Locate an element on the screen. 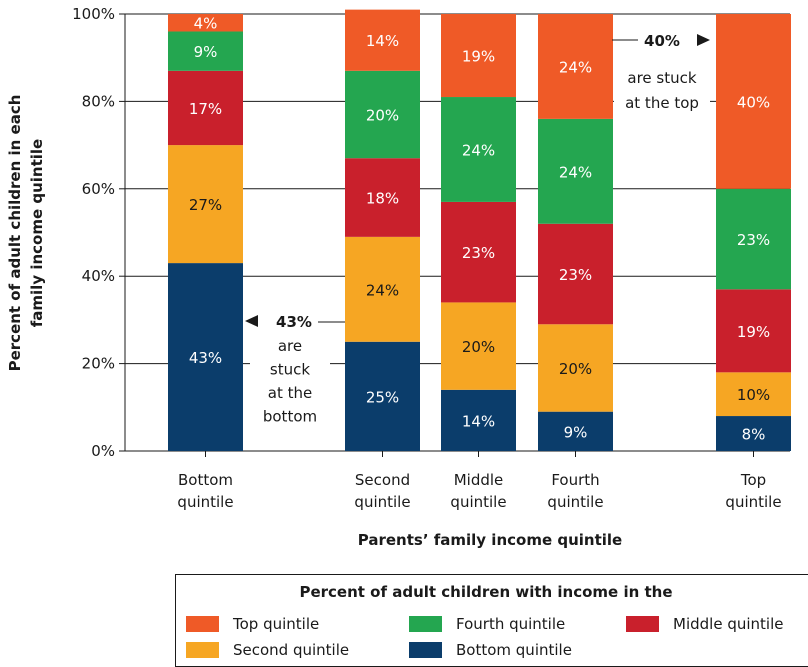 Image resolution: width=808 pixels, height=667 pixels. data-label-middle: 18% is located at coordinates (382, 199).